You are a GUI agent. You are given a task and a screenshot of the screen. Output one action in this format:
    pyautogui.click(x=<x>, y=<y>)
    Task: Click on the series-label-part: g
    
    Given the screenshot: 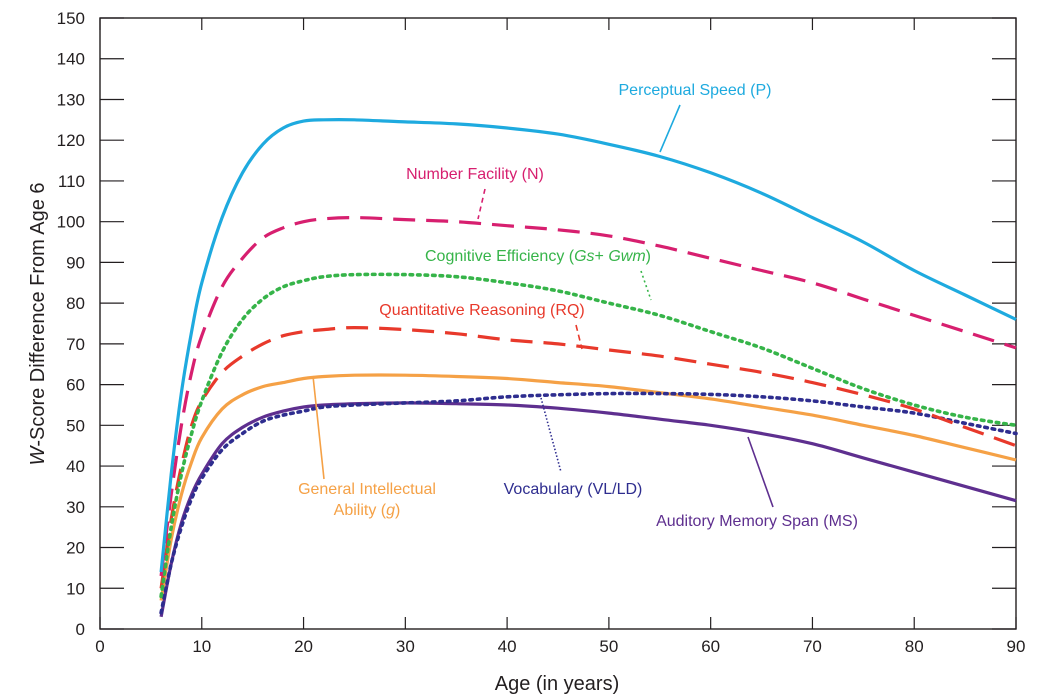 What is the action you would take?
    pyautogui.click(x=390, y=510)
    